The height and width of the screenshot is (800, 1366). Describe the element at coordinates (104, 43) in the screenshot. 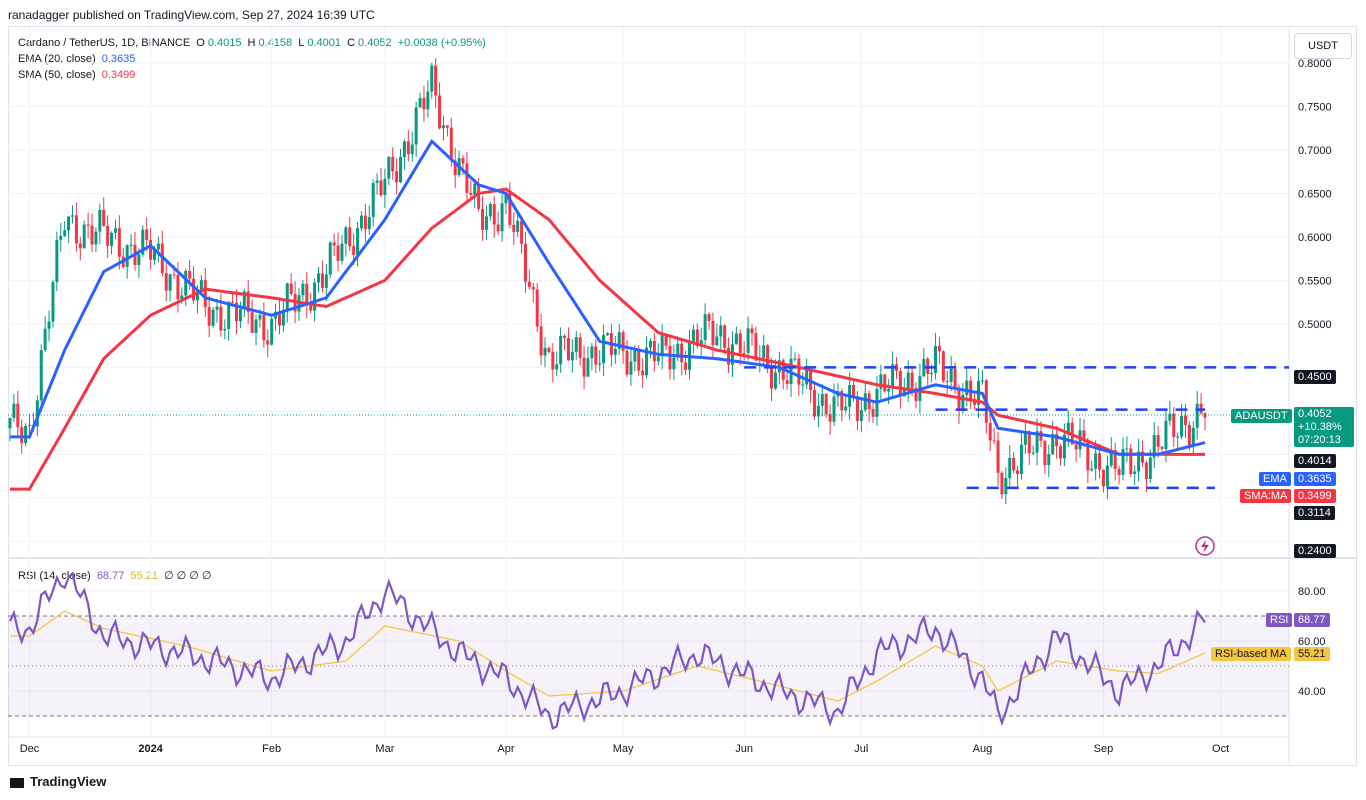

I see `symbol-title: Cardano / TetherUS, 1D, BINANCE` at that location.